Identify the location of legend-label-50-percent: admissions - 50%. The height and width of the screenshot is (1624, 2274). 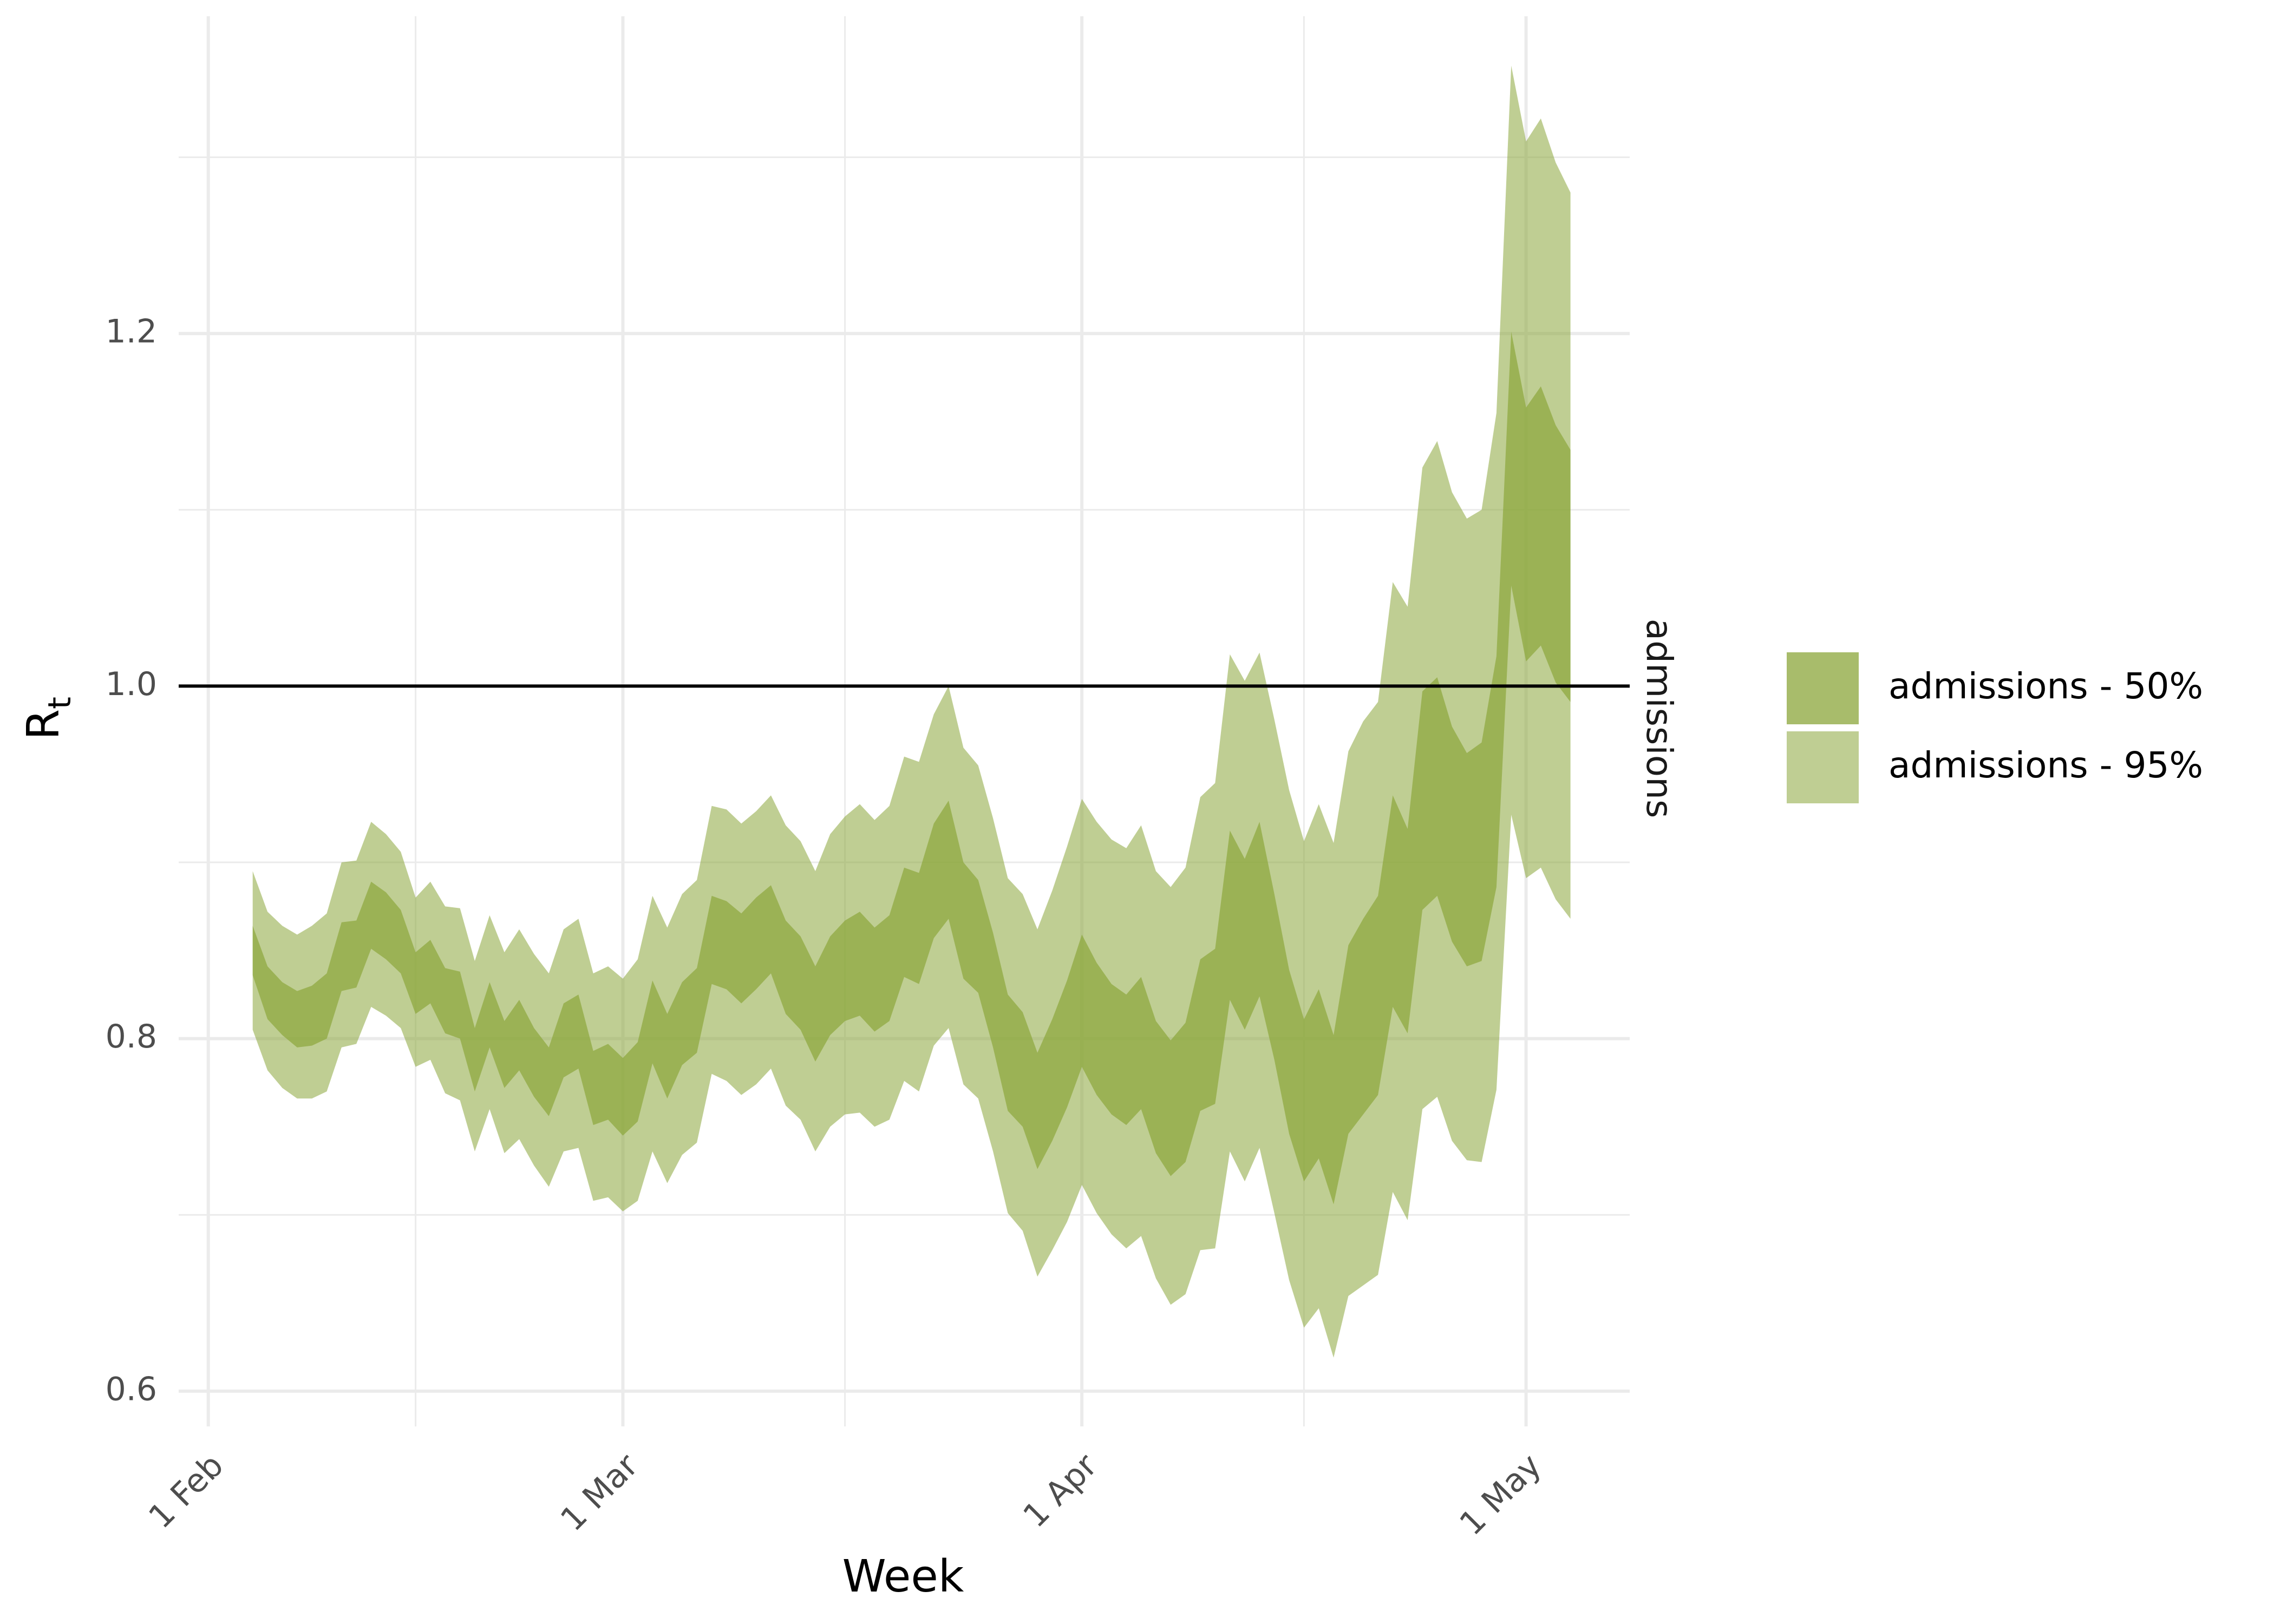
(2046, 686).